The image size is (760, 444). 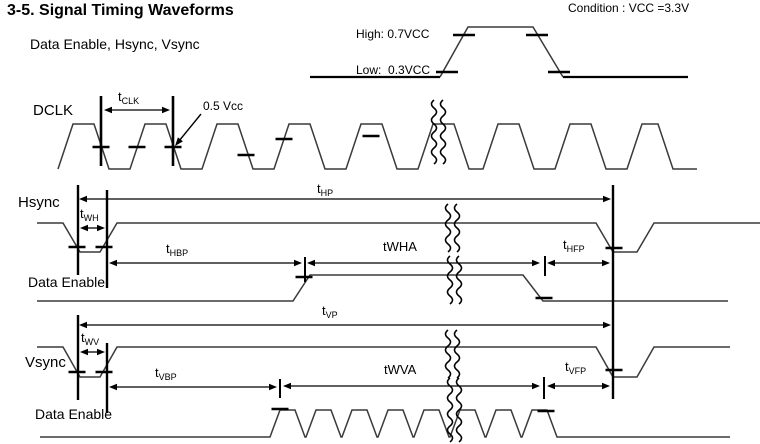 I want to click on tvp-symbol: t, so click(x=324, y=310).